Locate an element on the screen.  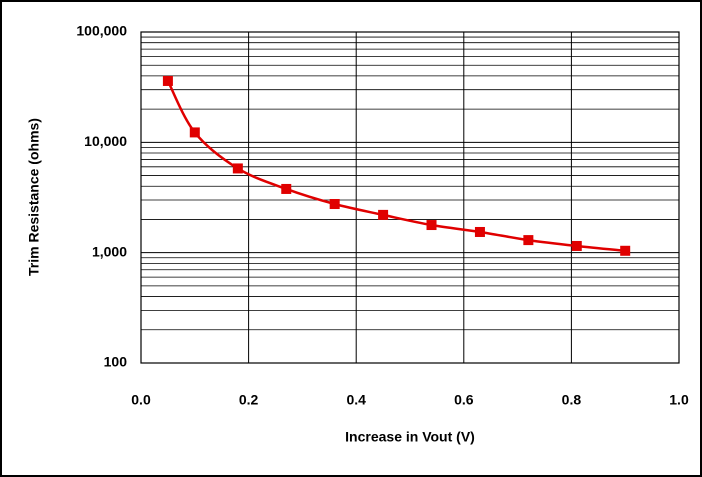
x-tick-label: 0.2 is located at coordinates (249, 400).